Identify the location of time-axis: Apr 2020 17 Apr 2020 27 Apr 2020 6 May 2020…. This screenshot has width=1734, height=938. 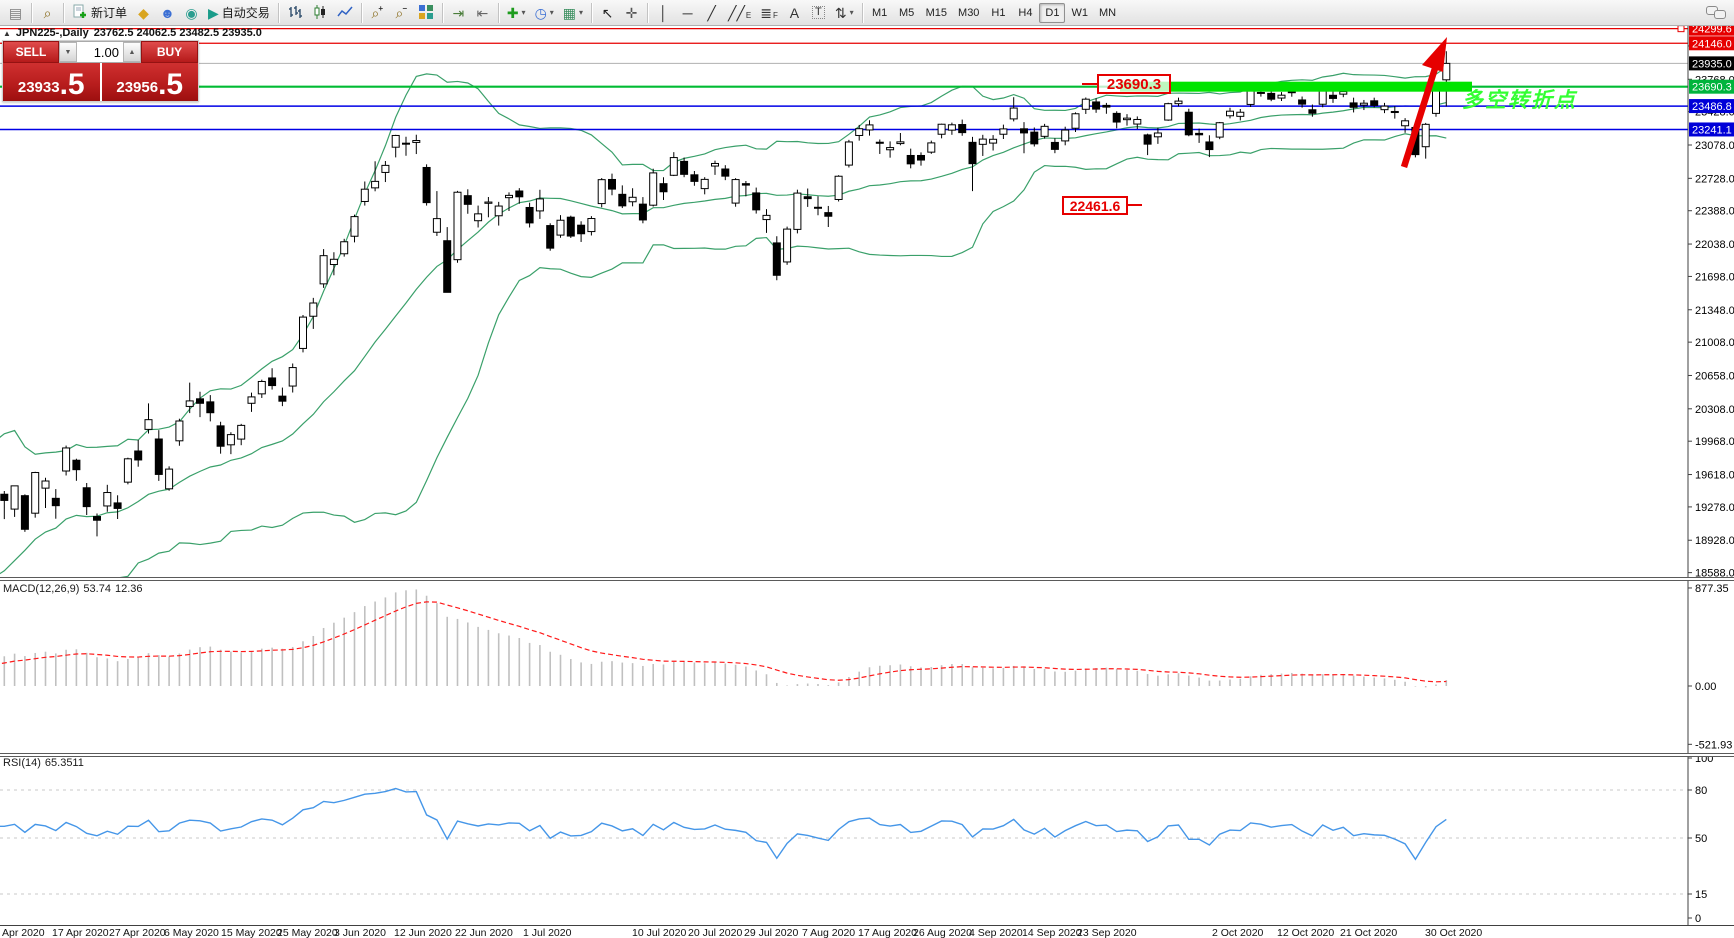
(867, 932).